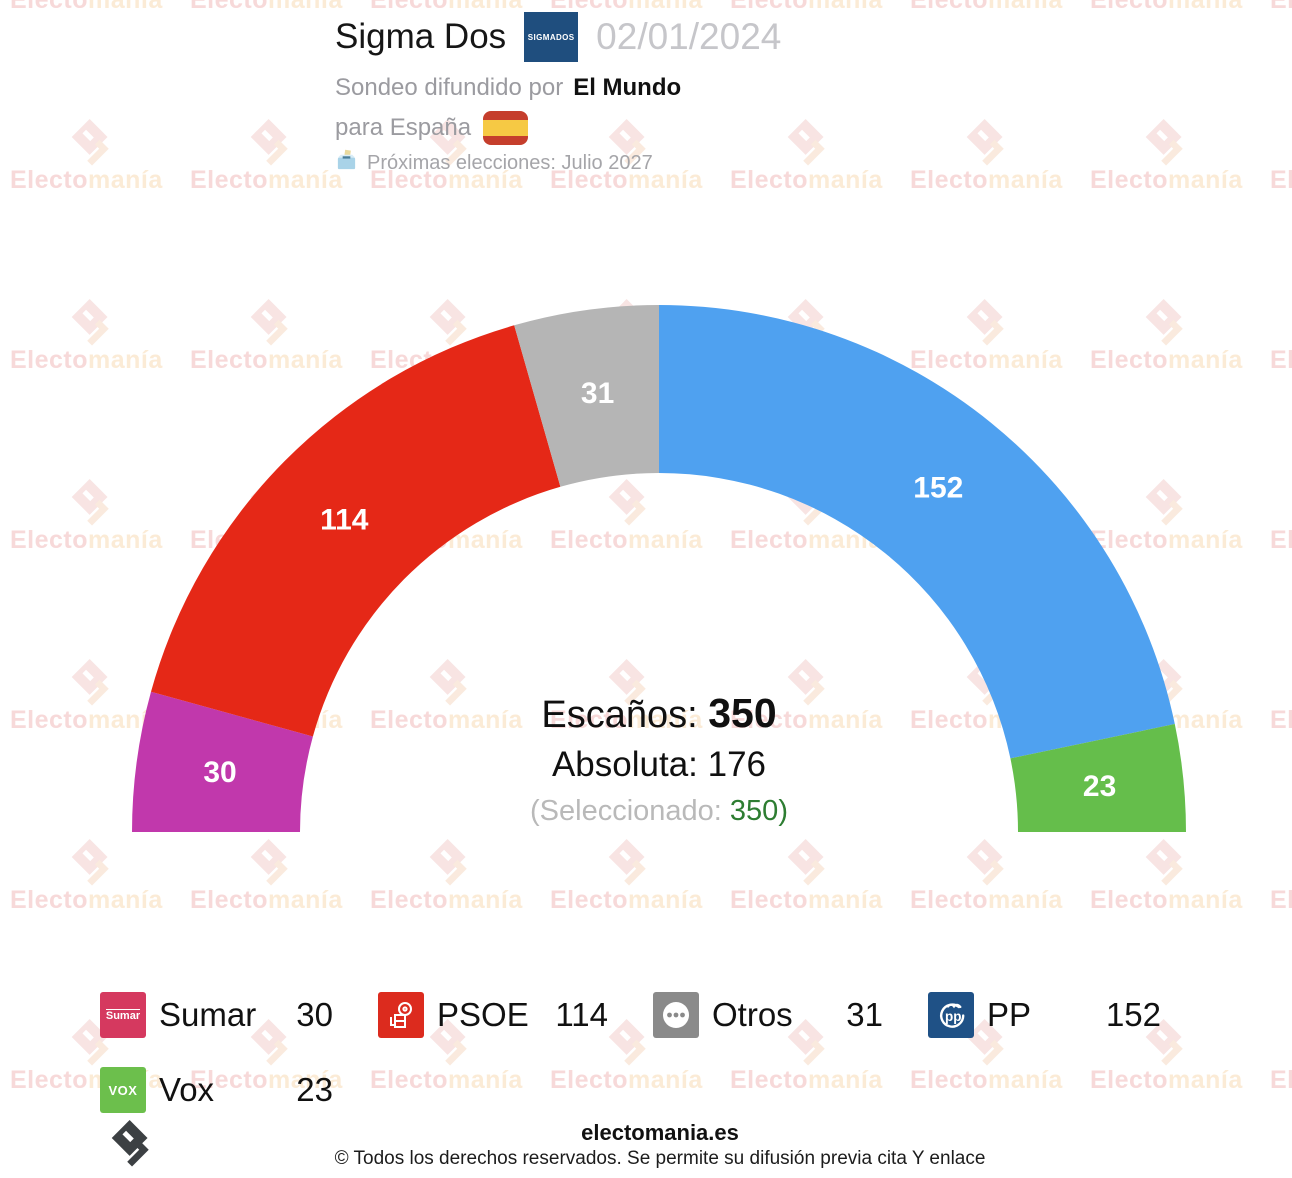  What do you see at coordinates (783, 811) in the screenshot?
I see `selected-suffix: )` at bounding box center [783, 811].